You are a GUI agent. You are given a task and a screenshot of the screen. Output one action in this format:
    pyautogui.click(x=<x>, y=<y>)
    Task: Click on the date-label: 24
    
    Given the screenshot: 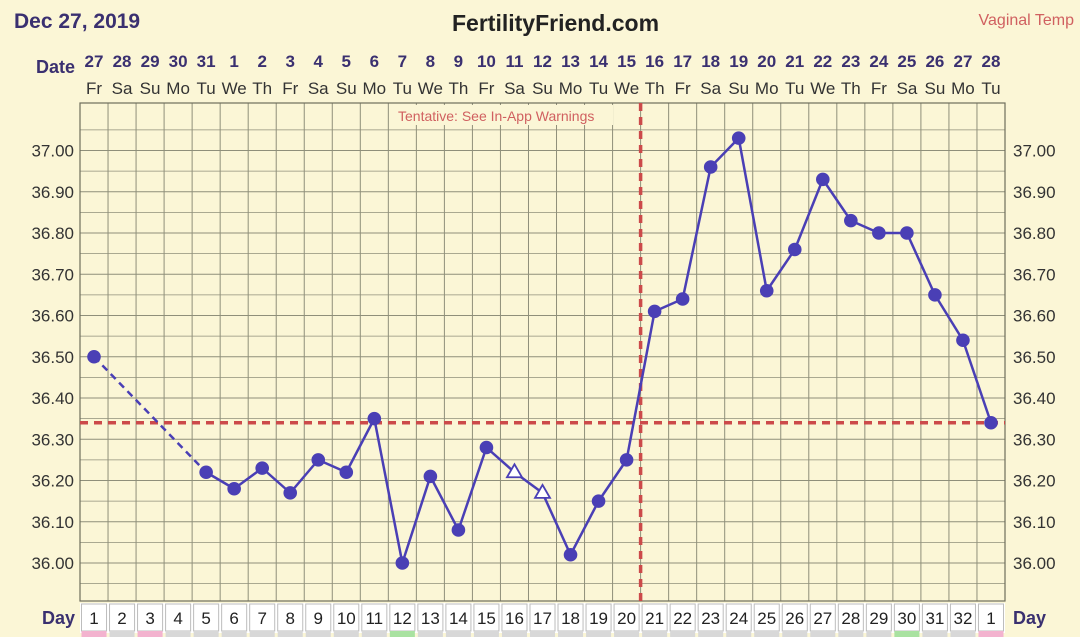 What is the action you would take?
    pyautogui.click(x=878, y=61)
    